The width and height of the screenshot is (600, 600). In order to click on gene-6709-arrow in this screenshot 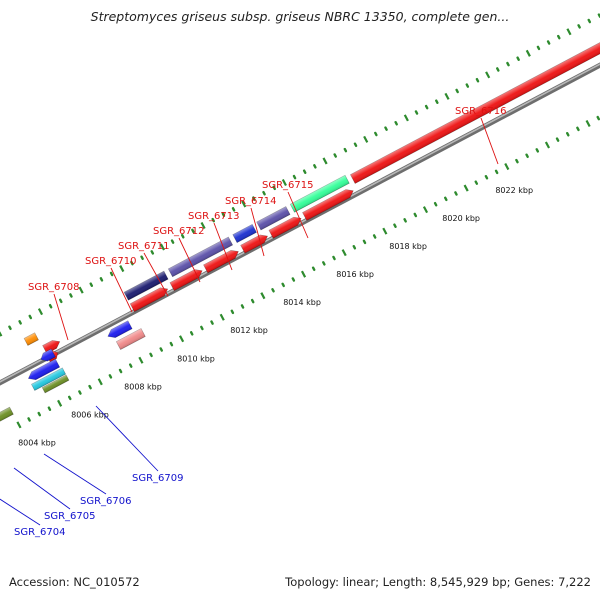, I will do `click(119, 330)`.